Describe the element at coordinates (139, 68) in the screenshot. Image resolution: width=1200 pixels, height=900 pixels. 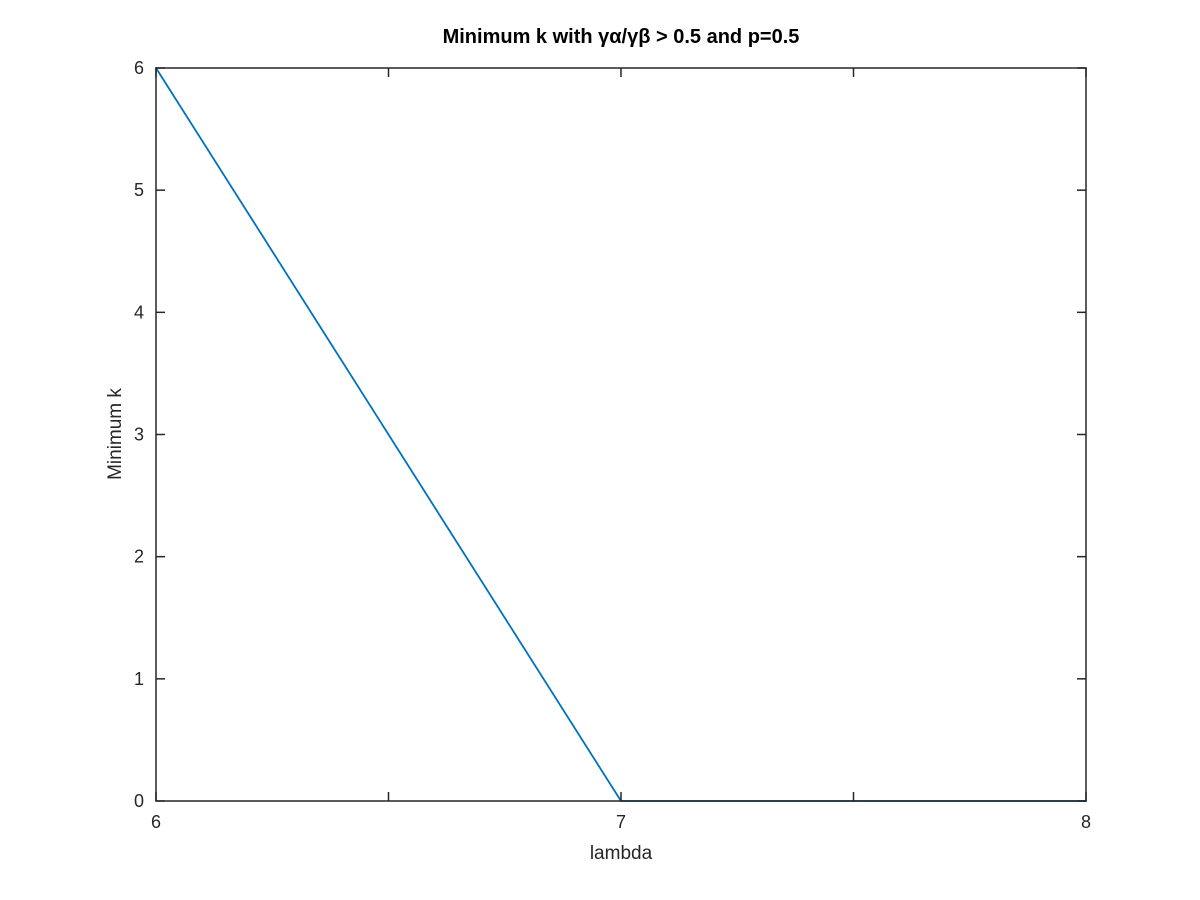
I see `y-tick-label-6: 6` at that location.